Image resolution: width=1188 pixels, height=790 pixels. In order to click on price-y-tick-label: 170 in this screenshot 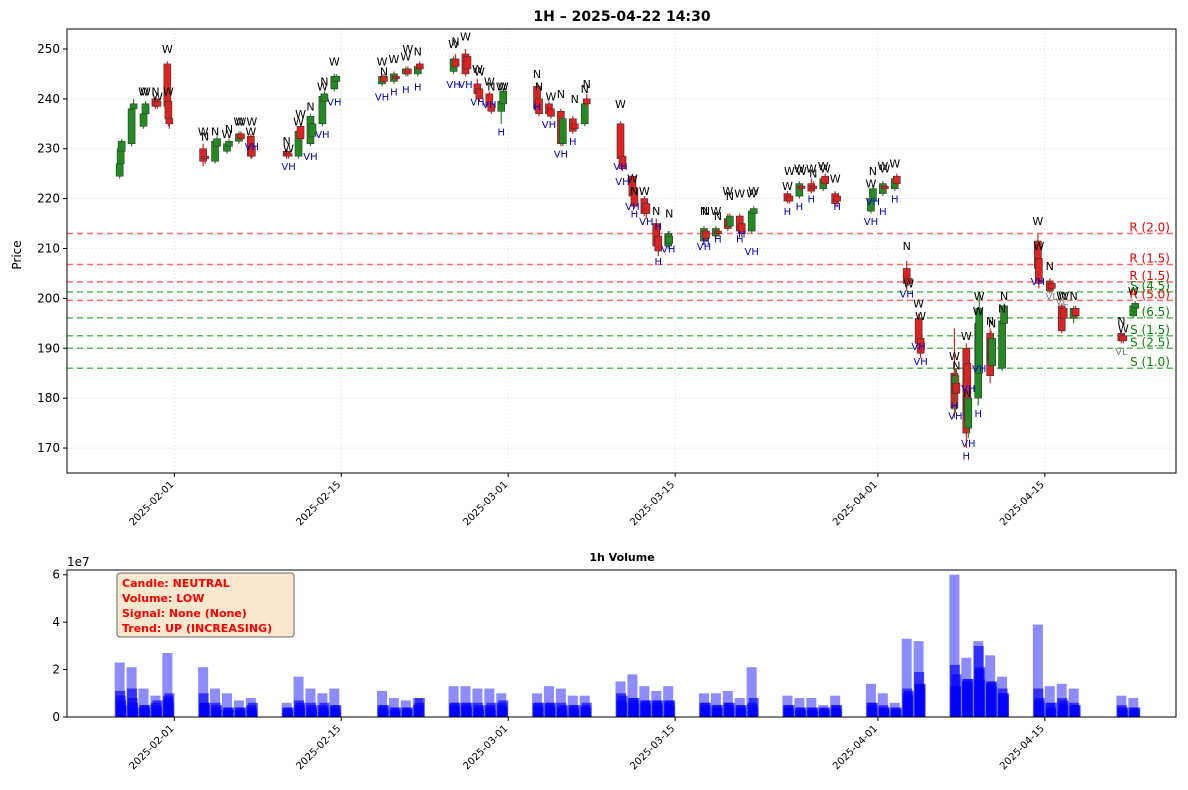, I will do `click(48, 448)`.